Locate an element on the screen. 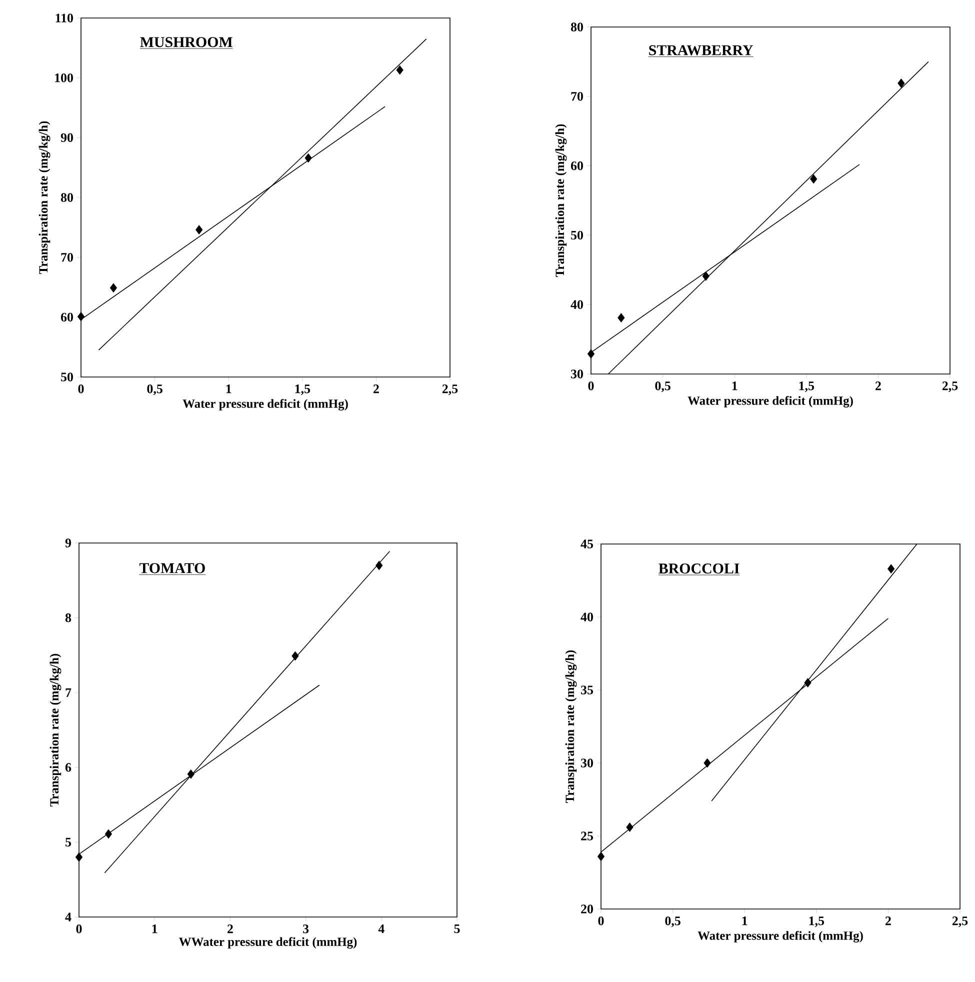  x-tick-label: 5 is located at coordinates (457, 929).